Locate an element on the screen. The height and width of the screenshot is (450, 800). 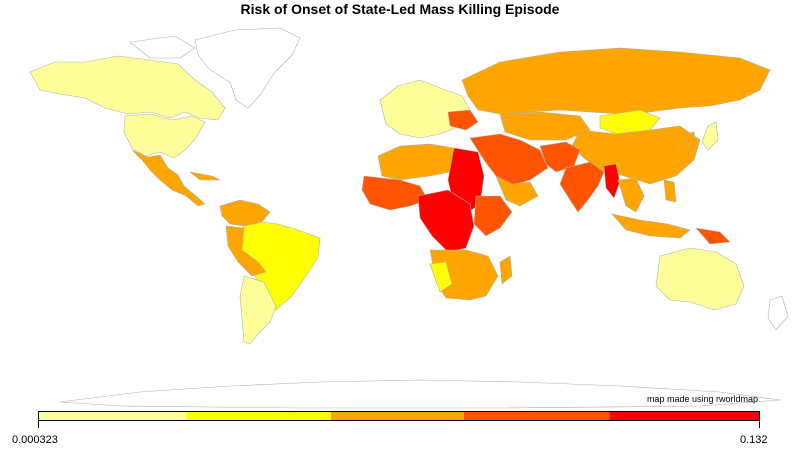
china is located at coordinates (636, 155).